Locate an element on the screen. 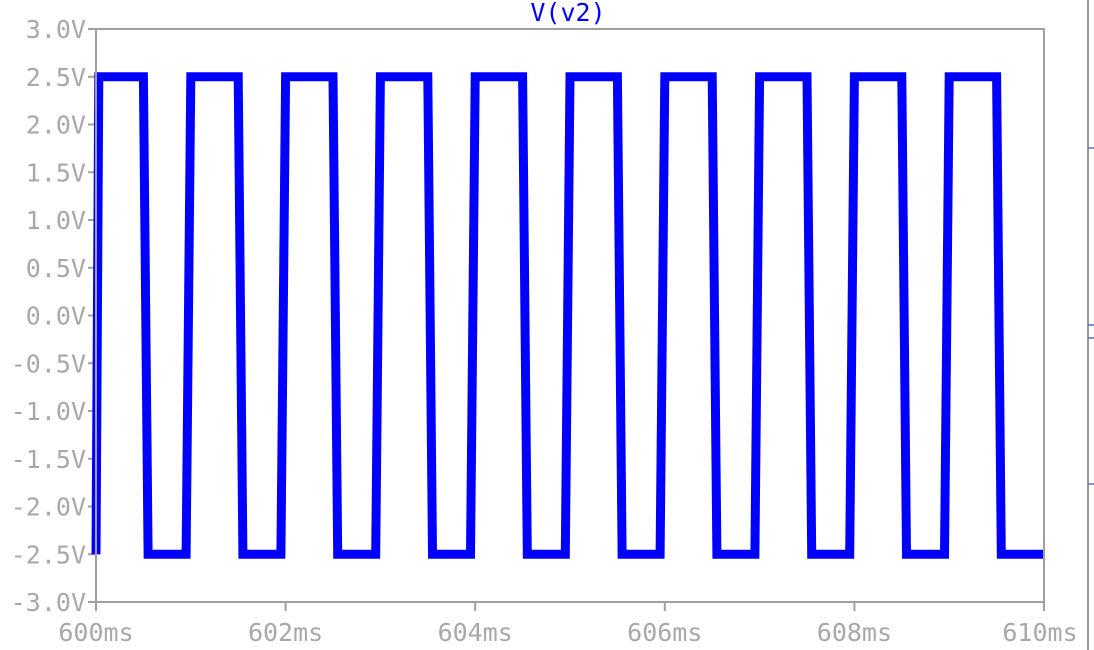 Image resolution: width=1094 pixels, height=650 pixels. x-tick-label: 602ms is located at coordinates (285, 632).